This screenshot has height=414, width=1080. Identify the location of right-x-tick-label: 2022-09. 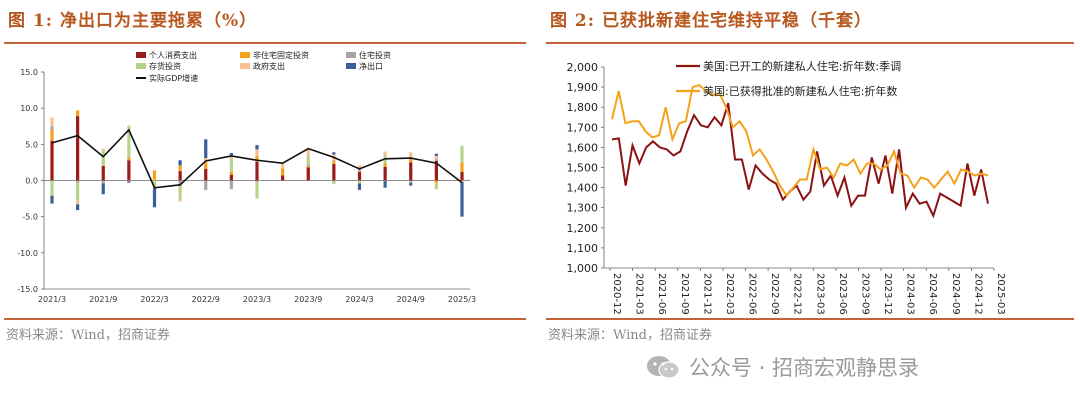
(774, 294).